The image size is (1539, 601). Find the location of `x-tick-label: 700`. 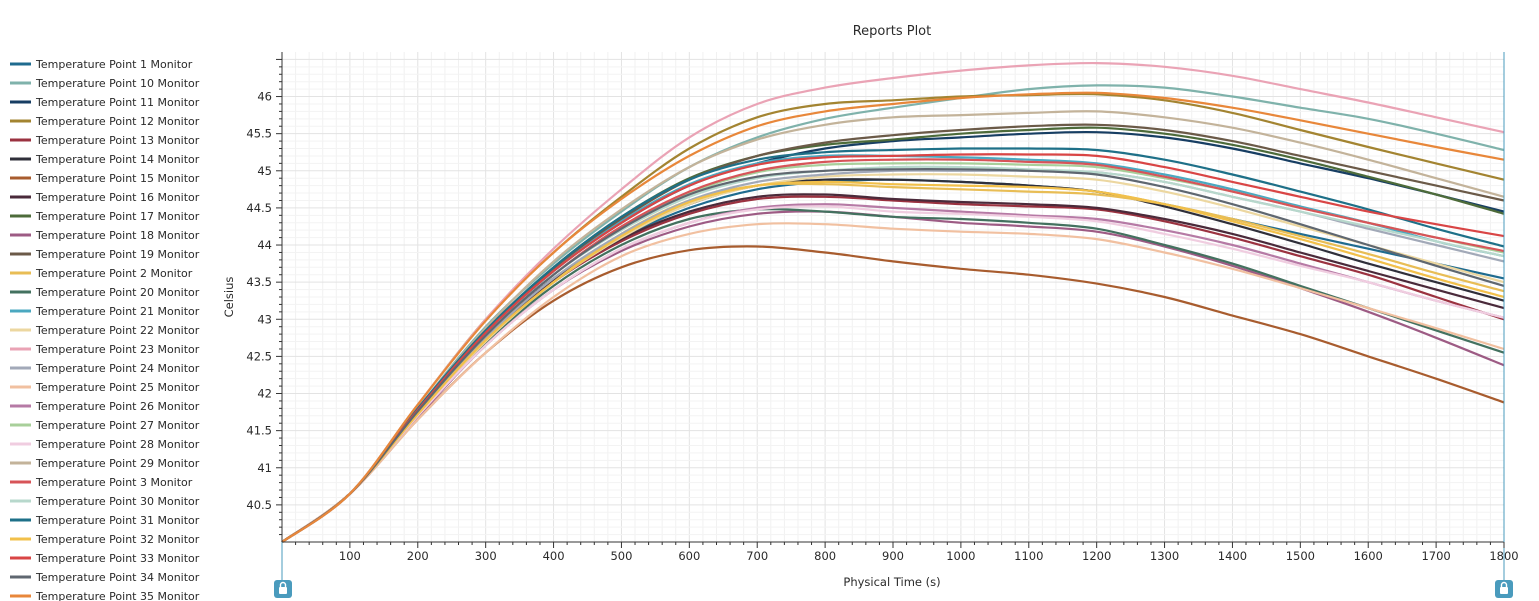

x-tick-label: 700 is located at coordinates (757, 556).